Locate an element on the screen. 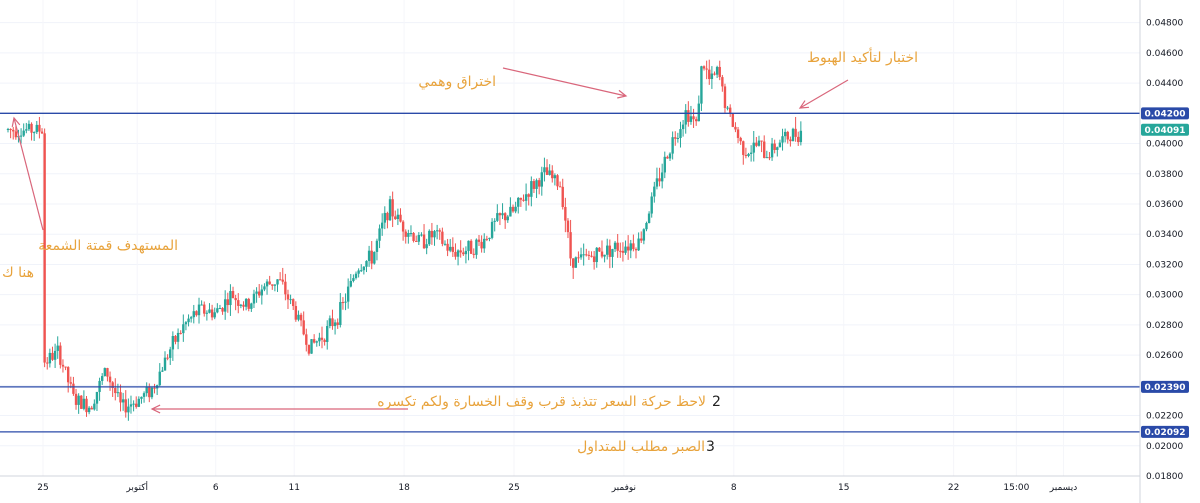 This screenshot has height=503, width=1200. current-price-label: 0.04091 is located at coordinates (1165, 131).